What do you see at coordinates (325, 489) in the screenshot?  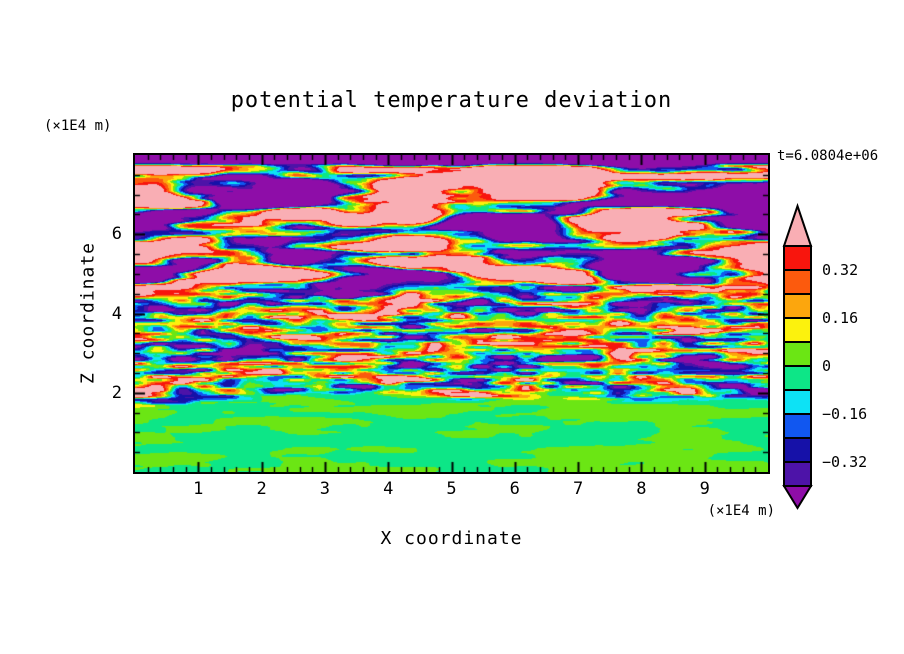 I see `x-tick-label: 3` at bounding box center [325, 489].